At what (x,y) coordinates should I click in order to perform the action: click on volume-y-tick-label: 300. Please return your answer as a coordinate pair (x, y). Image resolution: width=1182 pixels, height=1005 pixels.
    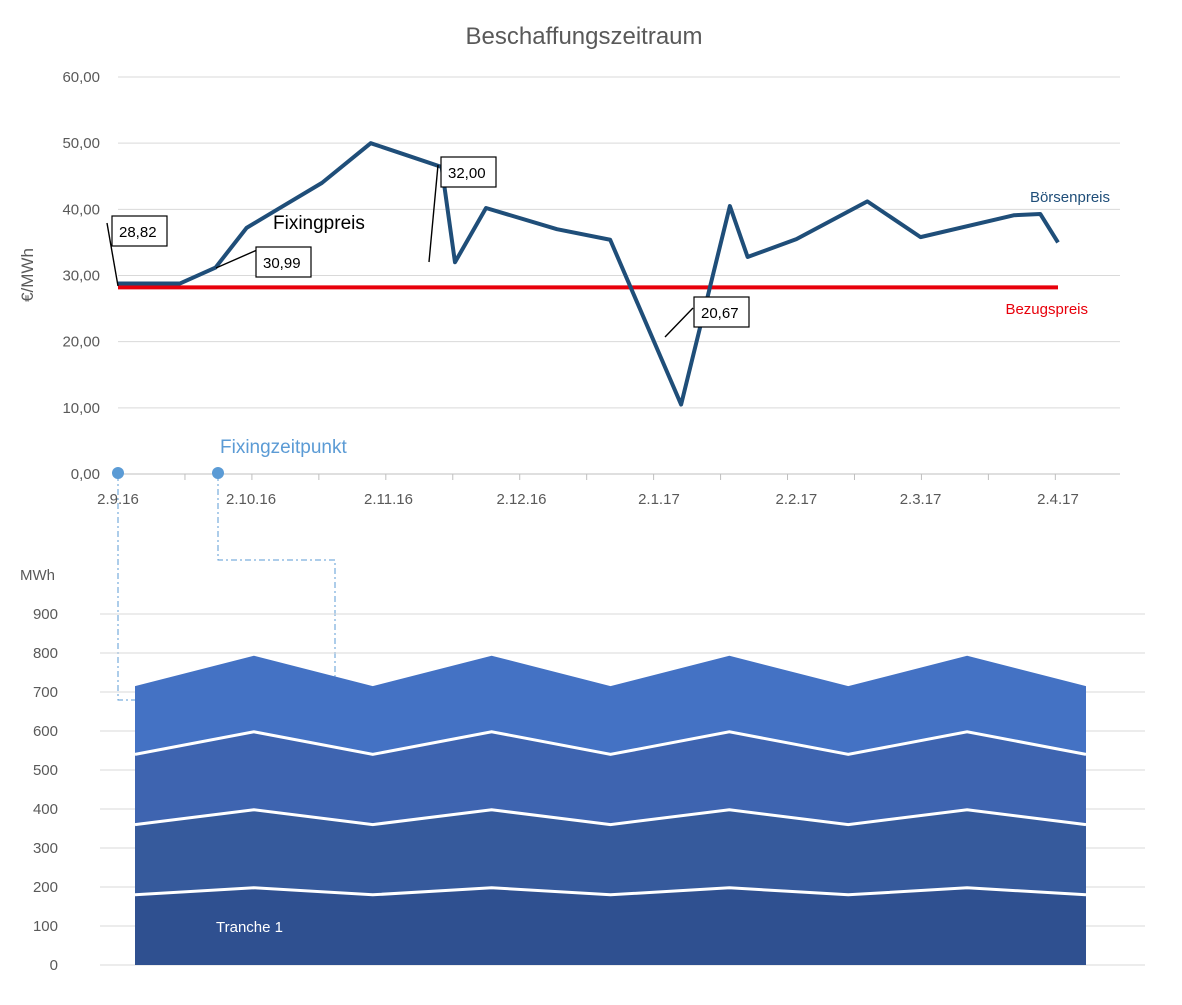
    Looking at the image, I should click on (45, 848).